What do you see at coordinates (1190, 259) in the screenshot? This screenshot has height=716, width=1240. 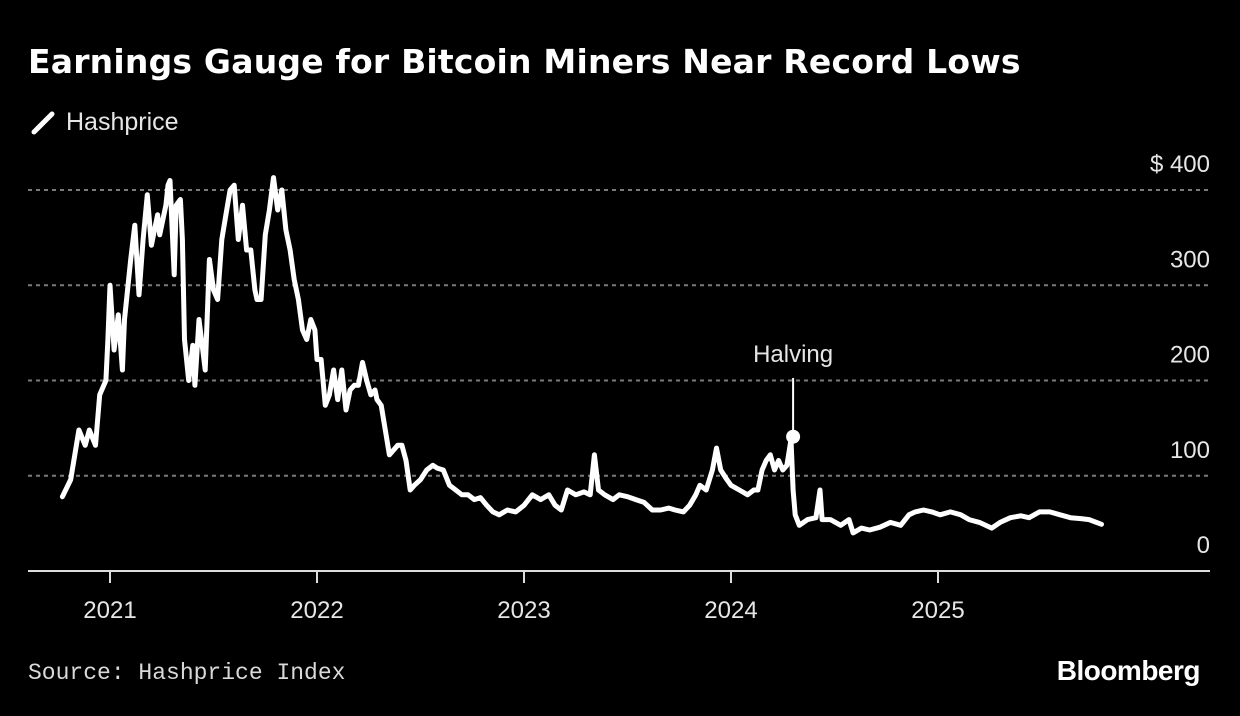 I see `y-tick-label: 300` at bounding box center [1190, 259].